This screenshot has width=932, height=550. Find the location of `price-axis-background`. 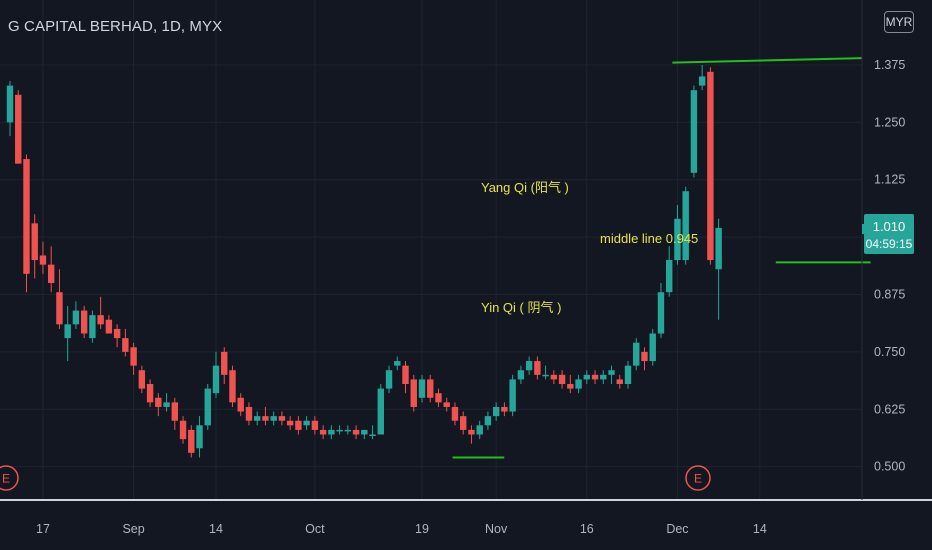

price-axis-background is located at coordinates (897, 275).